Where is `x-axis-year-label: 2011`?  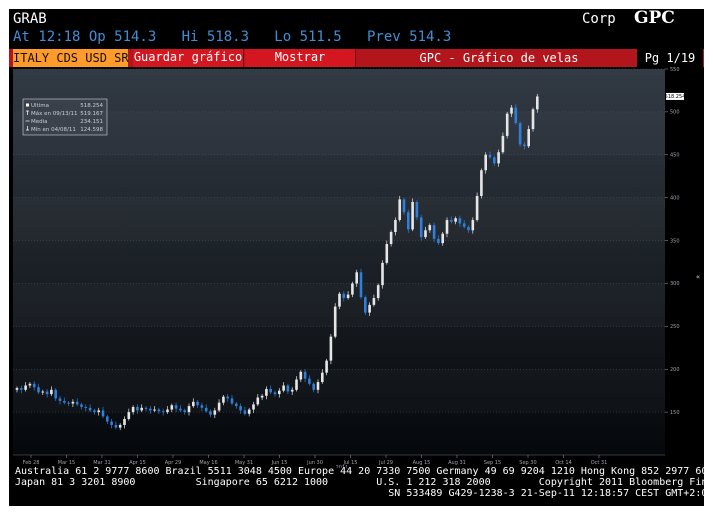 x-axis-year-label: 2011 is located at coordinates (342, 466).